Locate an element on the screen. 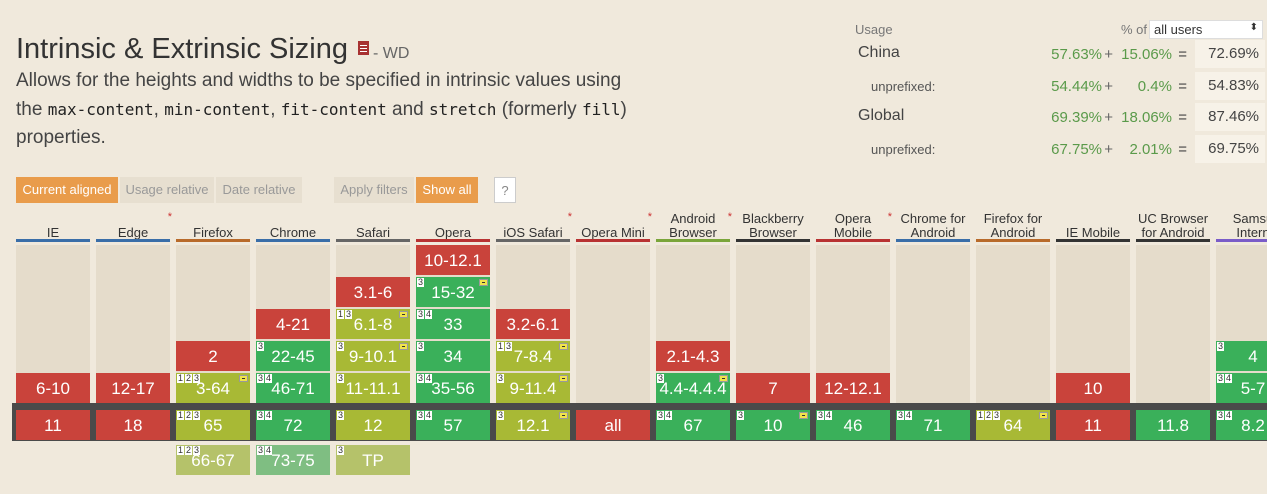  version-cell: TP 3 is located at coordinates (373, 460).